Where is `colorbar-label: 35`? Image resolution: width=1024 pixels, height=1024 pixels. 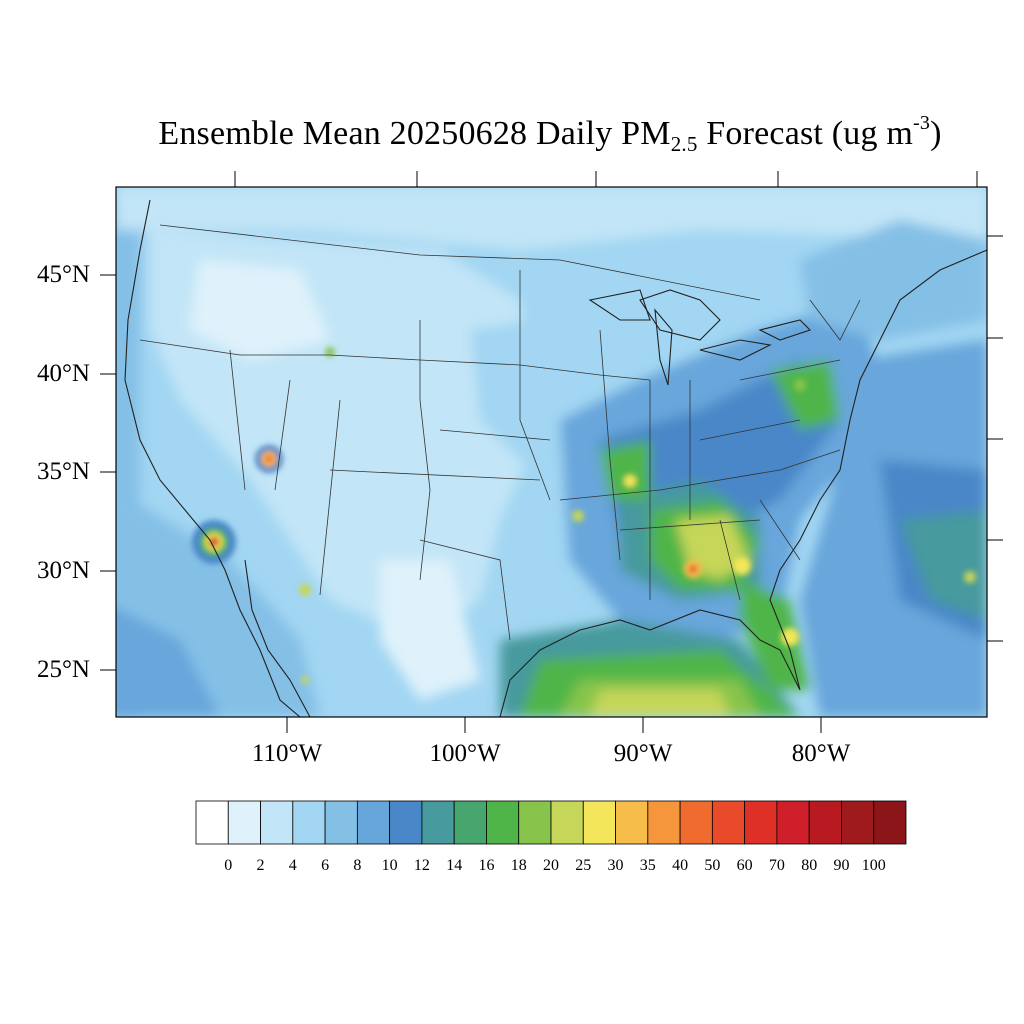
colorbar-label: 35 is located at coordinates (647, 865).